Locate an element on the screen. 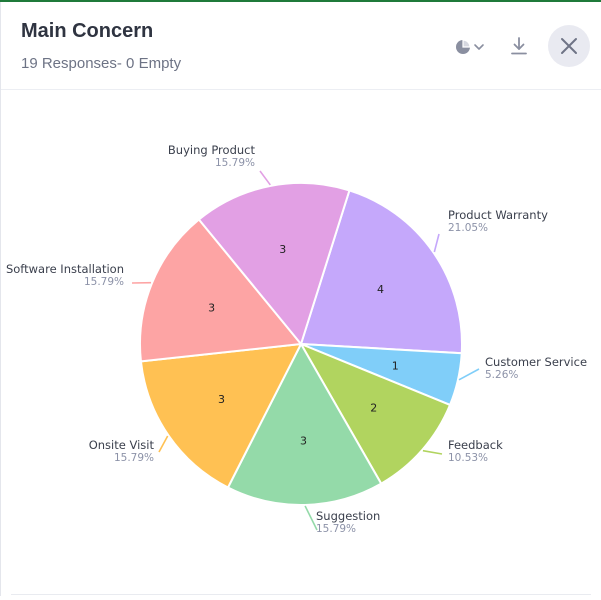 The image size is (601, 600). chevron-down-icon is located at coordinates (479, 47).